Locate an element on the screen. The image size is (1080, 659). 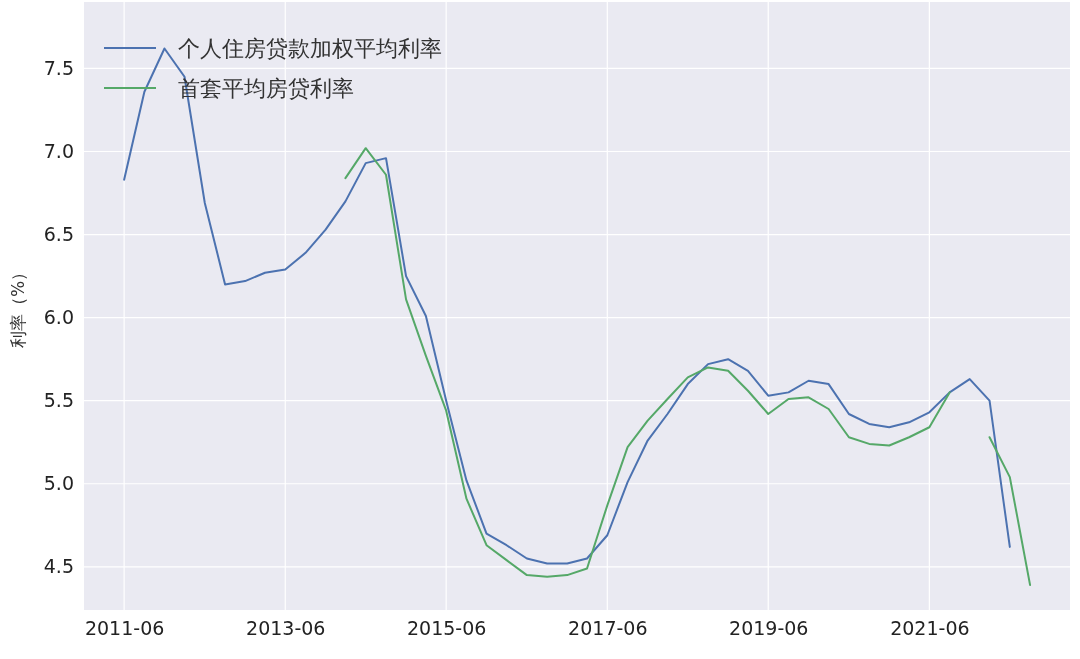
y-tick-label: 7.5 is located at coordinates (58, 68).